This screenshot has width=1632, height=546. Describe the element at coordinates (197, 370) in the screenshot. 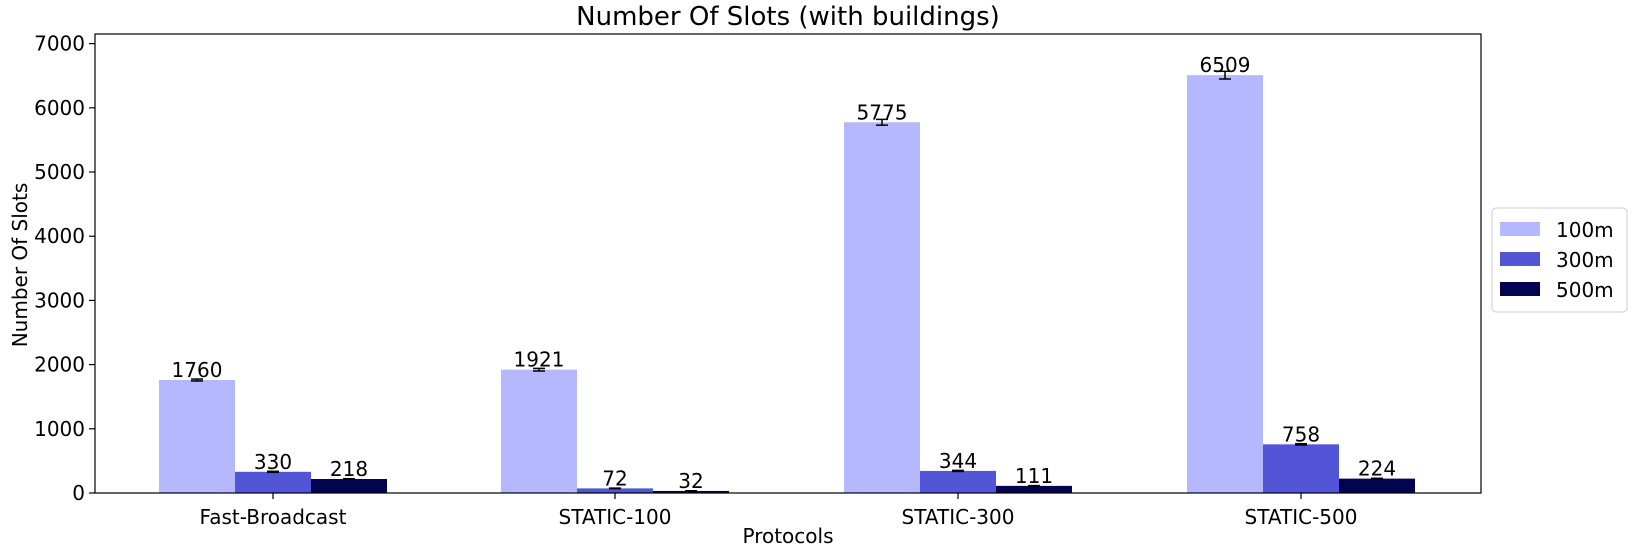

I see `bar-value-label: 1760` at that location.